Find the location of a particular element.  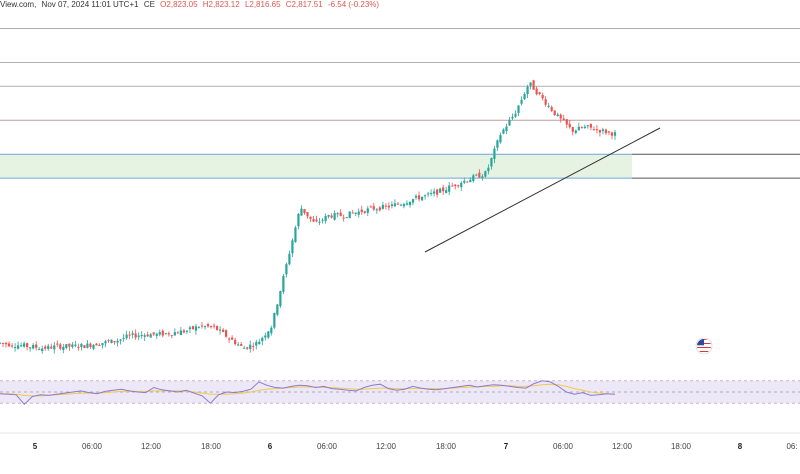

x-tick-label: 12:00 is located at coordinates (622, 446).